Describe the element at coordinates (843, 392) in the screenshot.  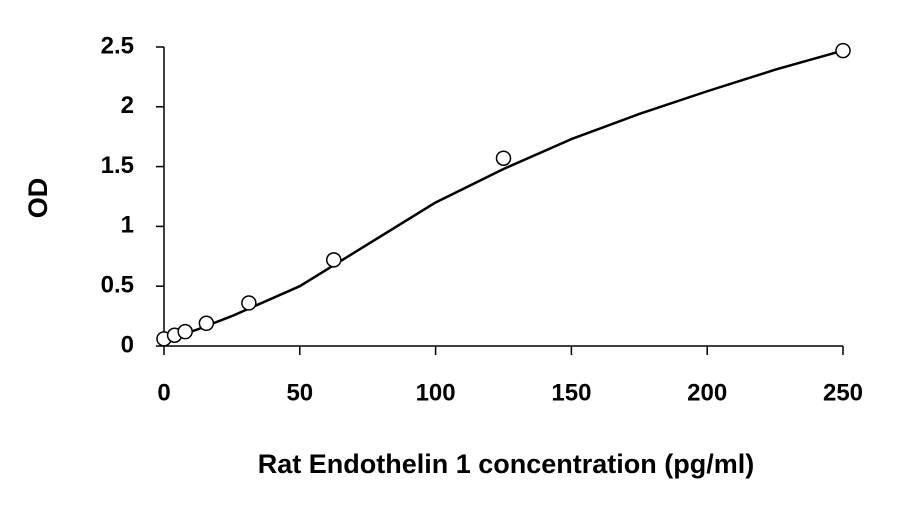
I see `x-tick-label: 250` at that location.